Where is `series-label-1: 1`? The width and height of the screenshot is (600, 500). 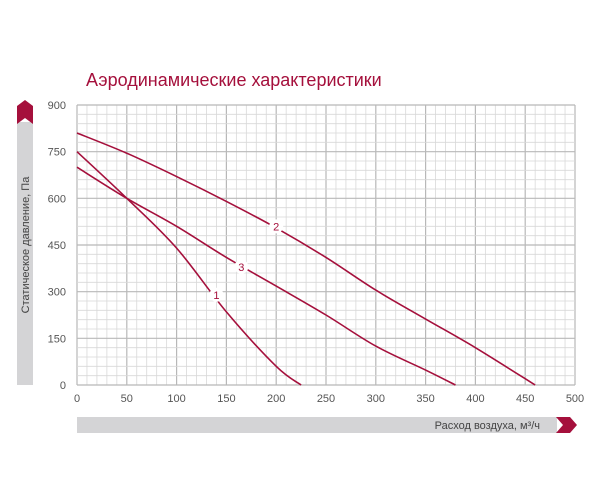 series-label-1: 1 is located at coordinates (216, 296).